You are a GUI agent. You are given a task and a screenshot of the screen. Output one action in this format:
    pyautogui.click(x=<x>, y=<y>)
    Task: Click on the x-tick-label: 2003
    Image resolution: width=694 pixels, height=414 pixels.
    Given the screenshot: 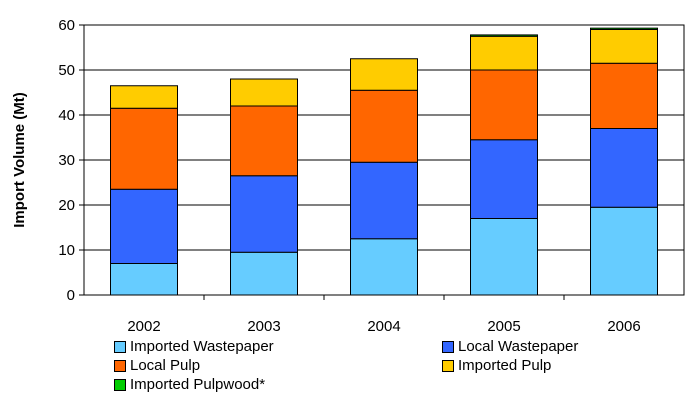 What is the action you would take?
    pyautogui.click(x=263, y=326)
    